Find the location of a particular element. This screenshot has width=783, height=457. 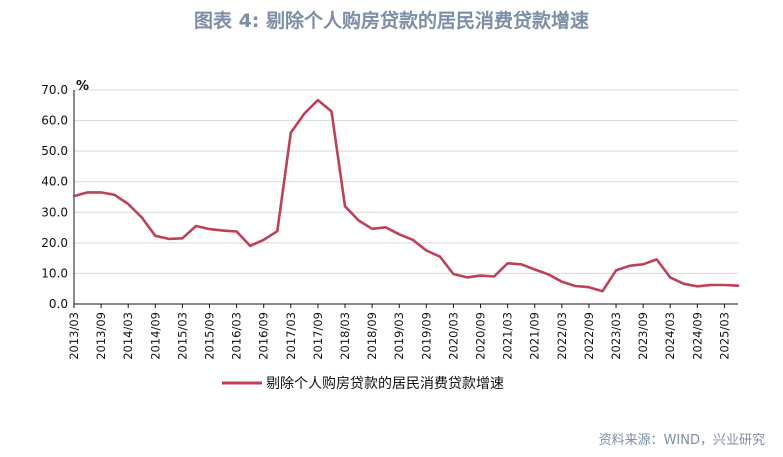

x-tick-label: 2017/09 is located at coordinates (318, 336).